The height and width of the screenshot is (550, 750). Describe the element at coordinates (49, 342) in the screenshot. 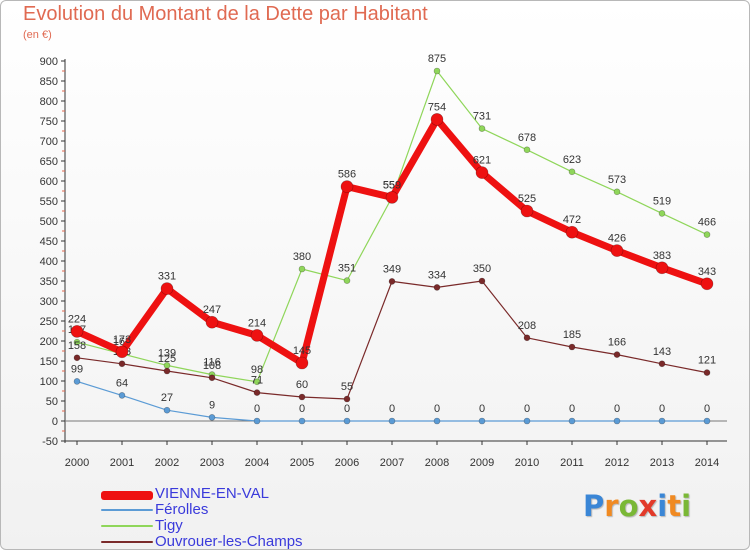

I see `y-tick-label: 200` at that location.